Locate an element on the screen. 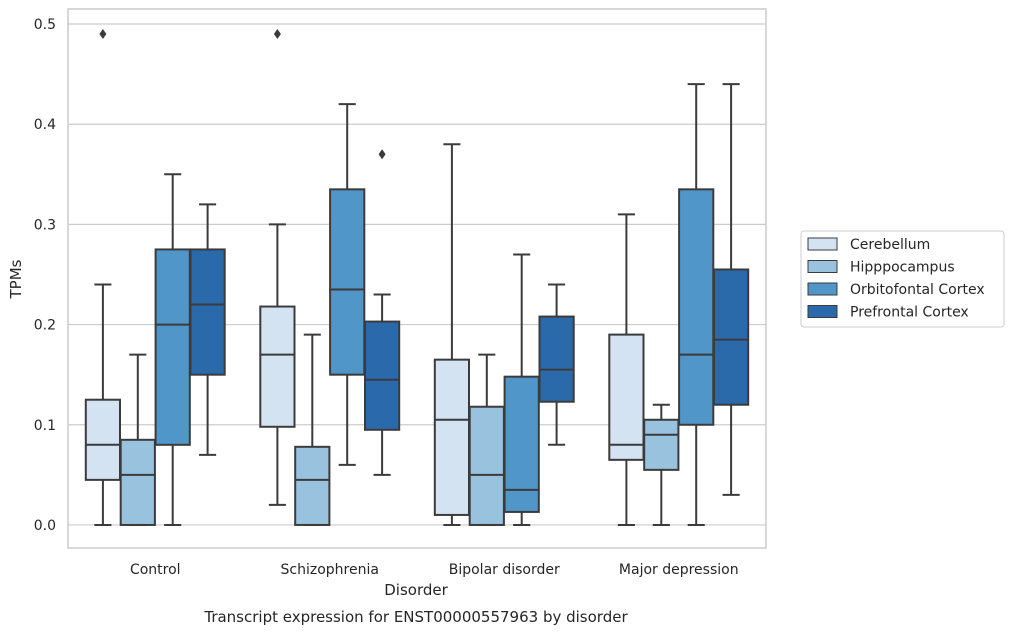 The image size is (1014, 634). y-axis-label: TPMs is located at coordinates (16, 279).